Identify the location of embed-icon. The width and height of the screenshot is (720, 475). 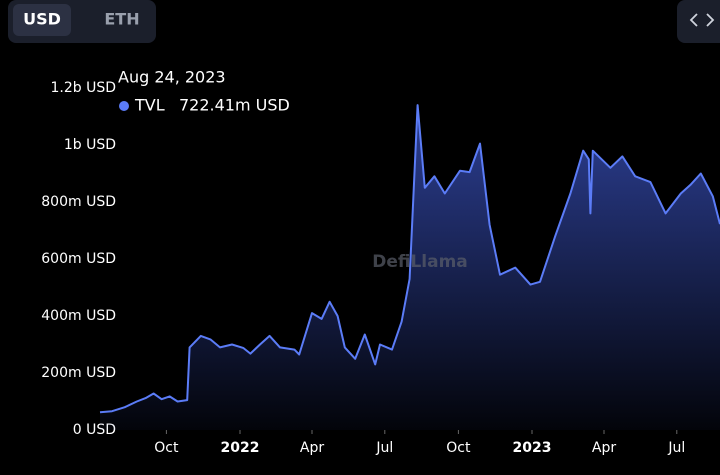
(702, 20).